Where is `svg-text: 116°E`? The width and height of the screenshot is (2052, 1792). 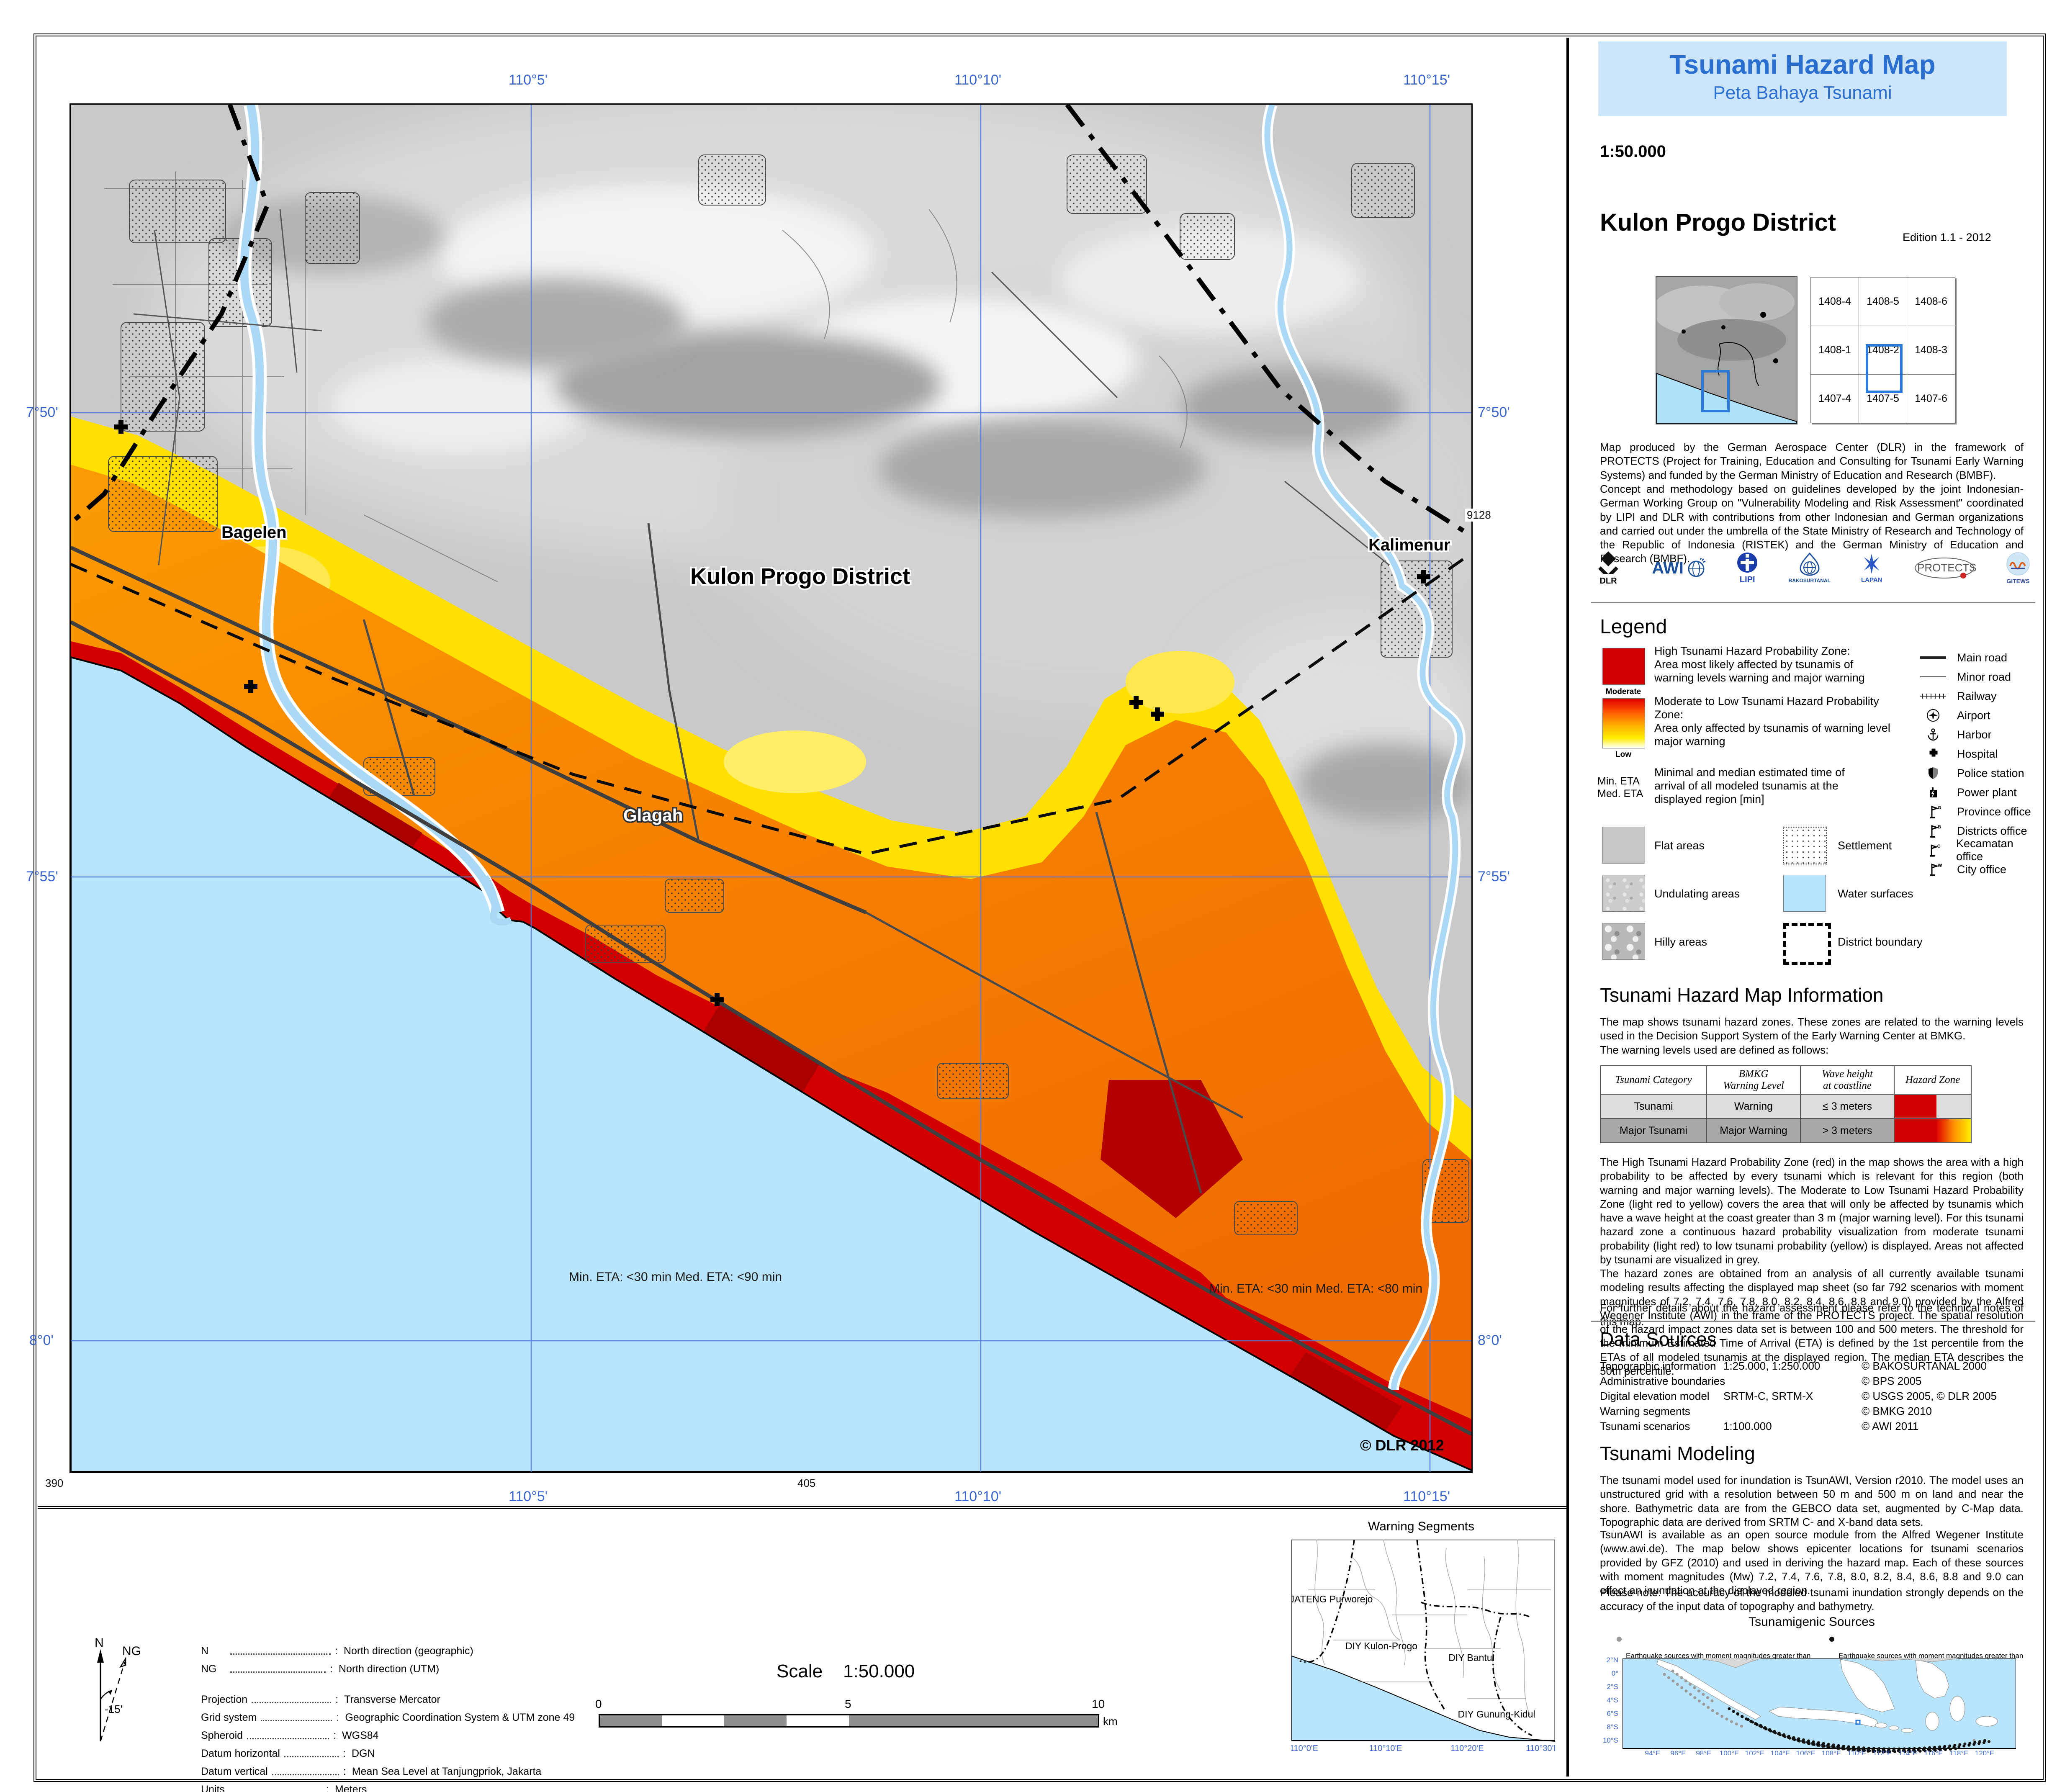 svg-text: 116°E is located at coordinates (1934, 1752).